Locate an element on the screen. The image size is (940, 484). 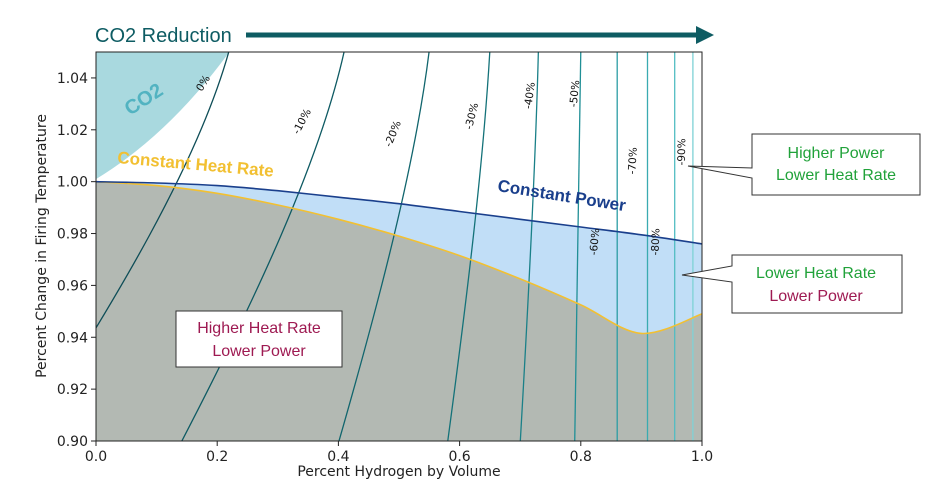
y-tick-label: 0.96 is located at coordinates (72, 286).